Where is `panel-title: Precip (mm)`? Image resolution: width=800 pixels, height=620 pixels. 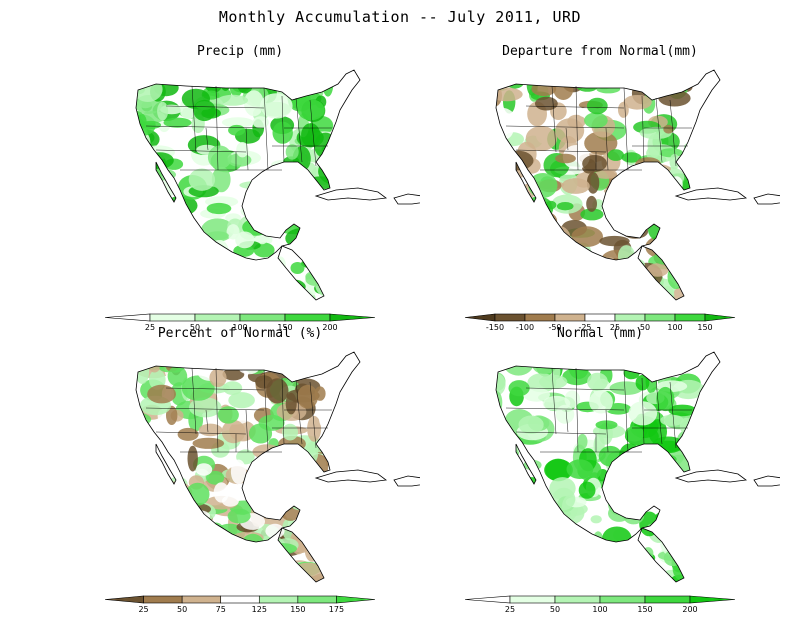 panel-title: Precip (mm) is located at coordinates (240, 51).